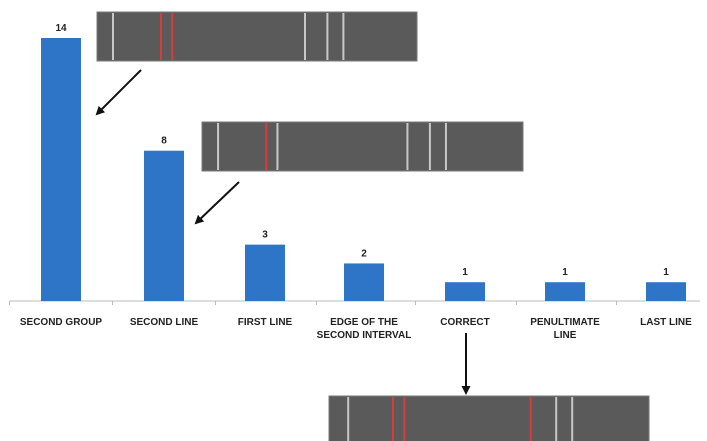 Image resolution: width=707 pixels, height=441 pixels. Describe the element at coordinates (354, 302) in the screenshot. I see `x-axis` at that location.